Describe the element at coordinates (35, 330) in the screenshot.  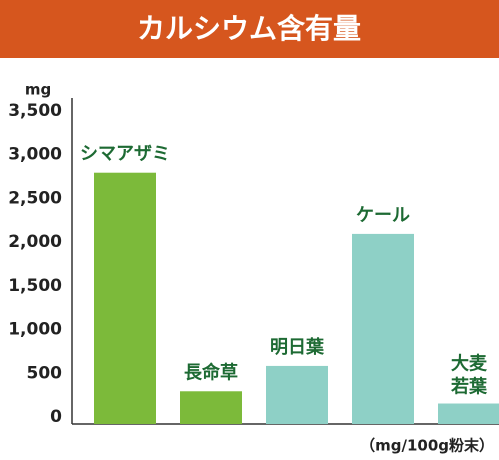
I see `y-tick-label: 1,000` at that location.